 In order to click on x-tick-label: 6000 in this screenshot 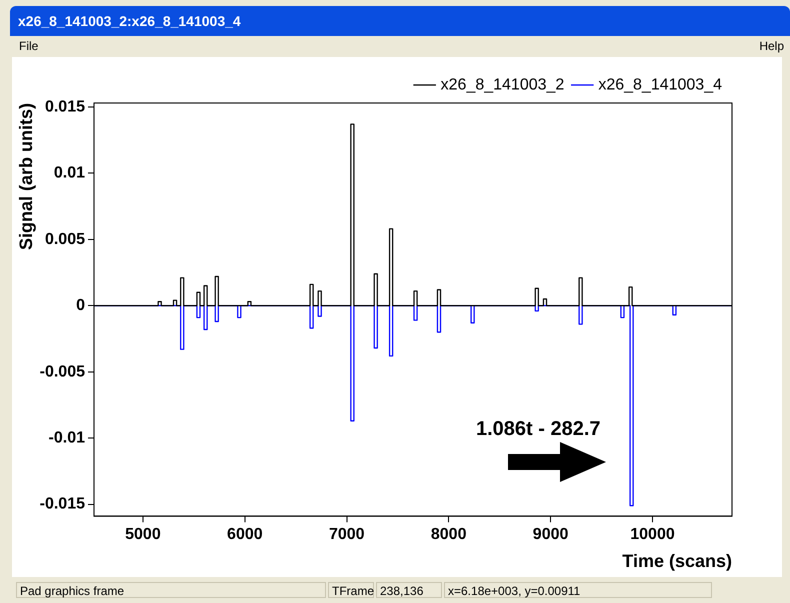, I will do `click(245, 535)`.